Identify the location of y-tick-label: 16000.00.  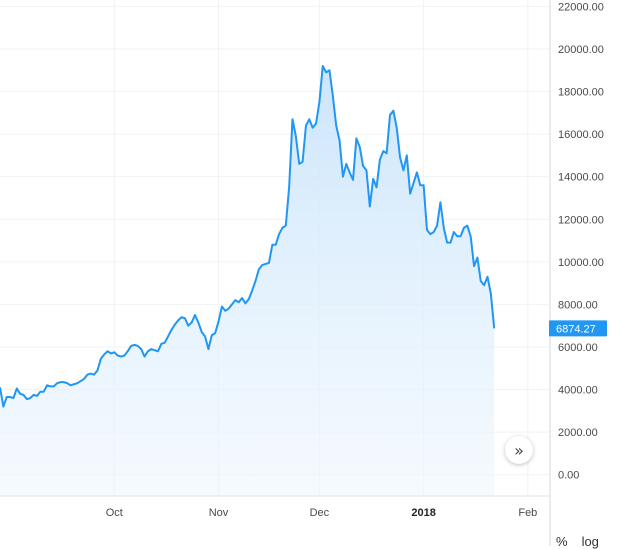
(581, 135).